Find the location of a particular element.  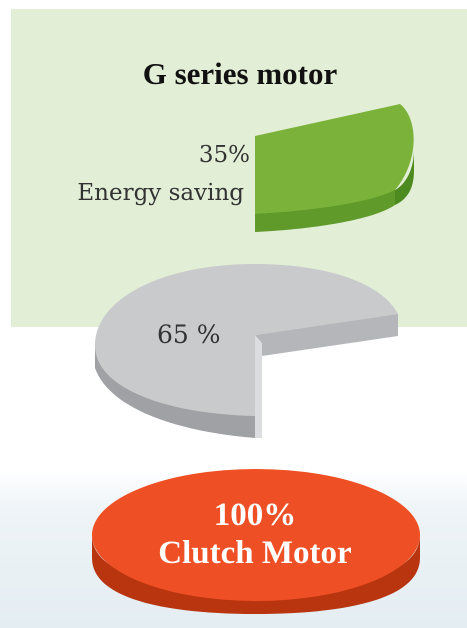

slice-energy-saving-top is located at coordinates (334, 159).